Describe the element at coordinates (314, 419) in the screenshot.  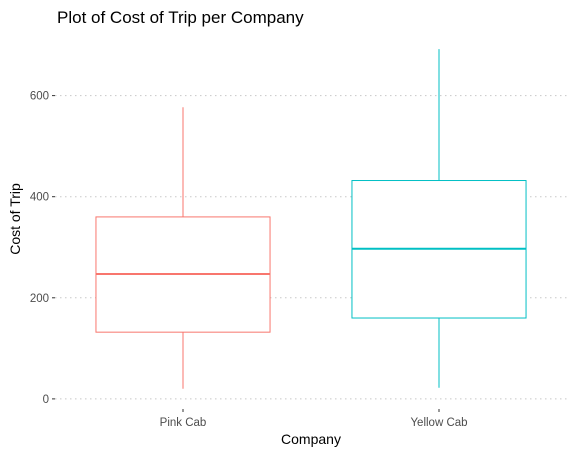
I see `x-axis-ticks: Pink Cab Yellow Cab` at that location.